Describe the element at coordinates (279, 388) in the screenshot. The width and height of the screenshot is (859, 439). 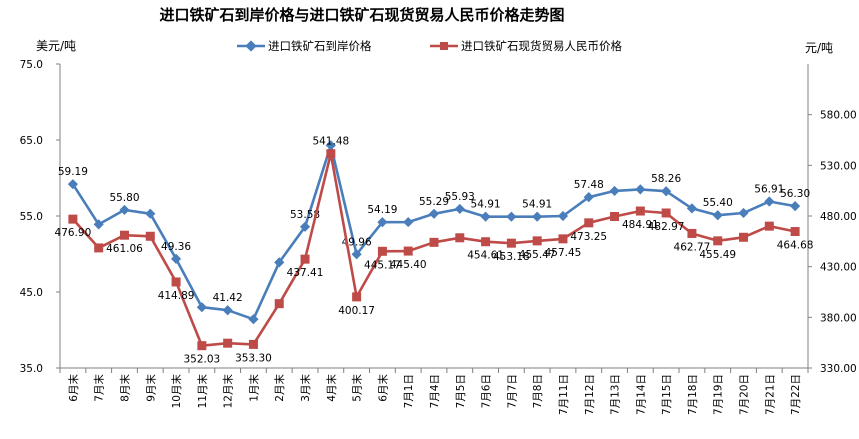
I see `x-tick-label: 2月末` at that location.